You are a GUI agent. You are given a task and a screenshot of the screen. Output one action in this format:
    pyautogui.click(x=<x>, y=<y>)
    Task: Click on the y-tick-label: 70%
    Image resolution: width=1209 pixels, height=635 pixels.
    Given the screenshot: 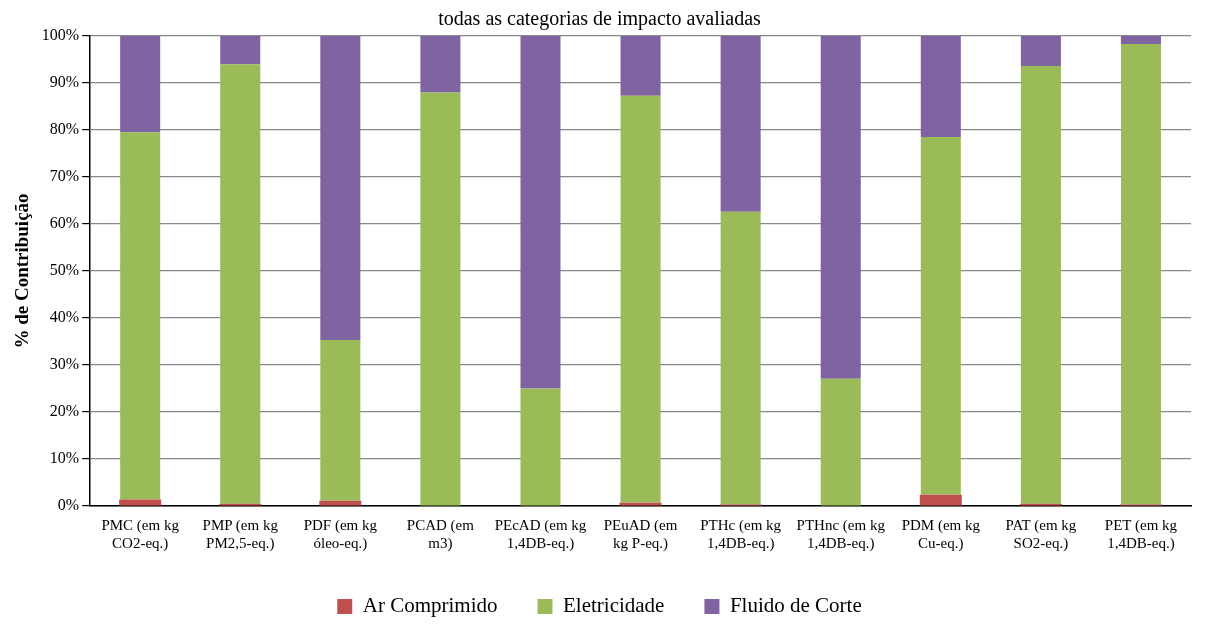 What is the action you would take?
    pyautogui.click(x=64, y=176)
    